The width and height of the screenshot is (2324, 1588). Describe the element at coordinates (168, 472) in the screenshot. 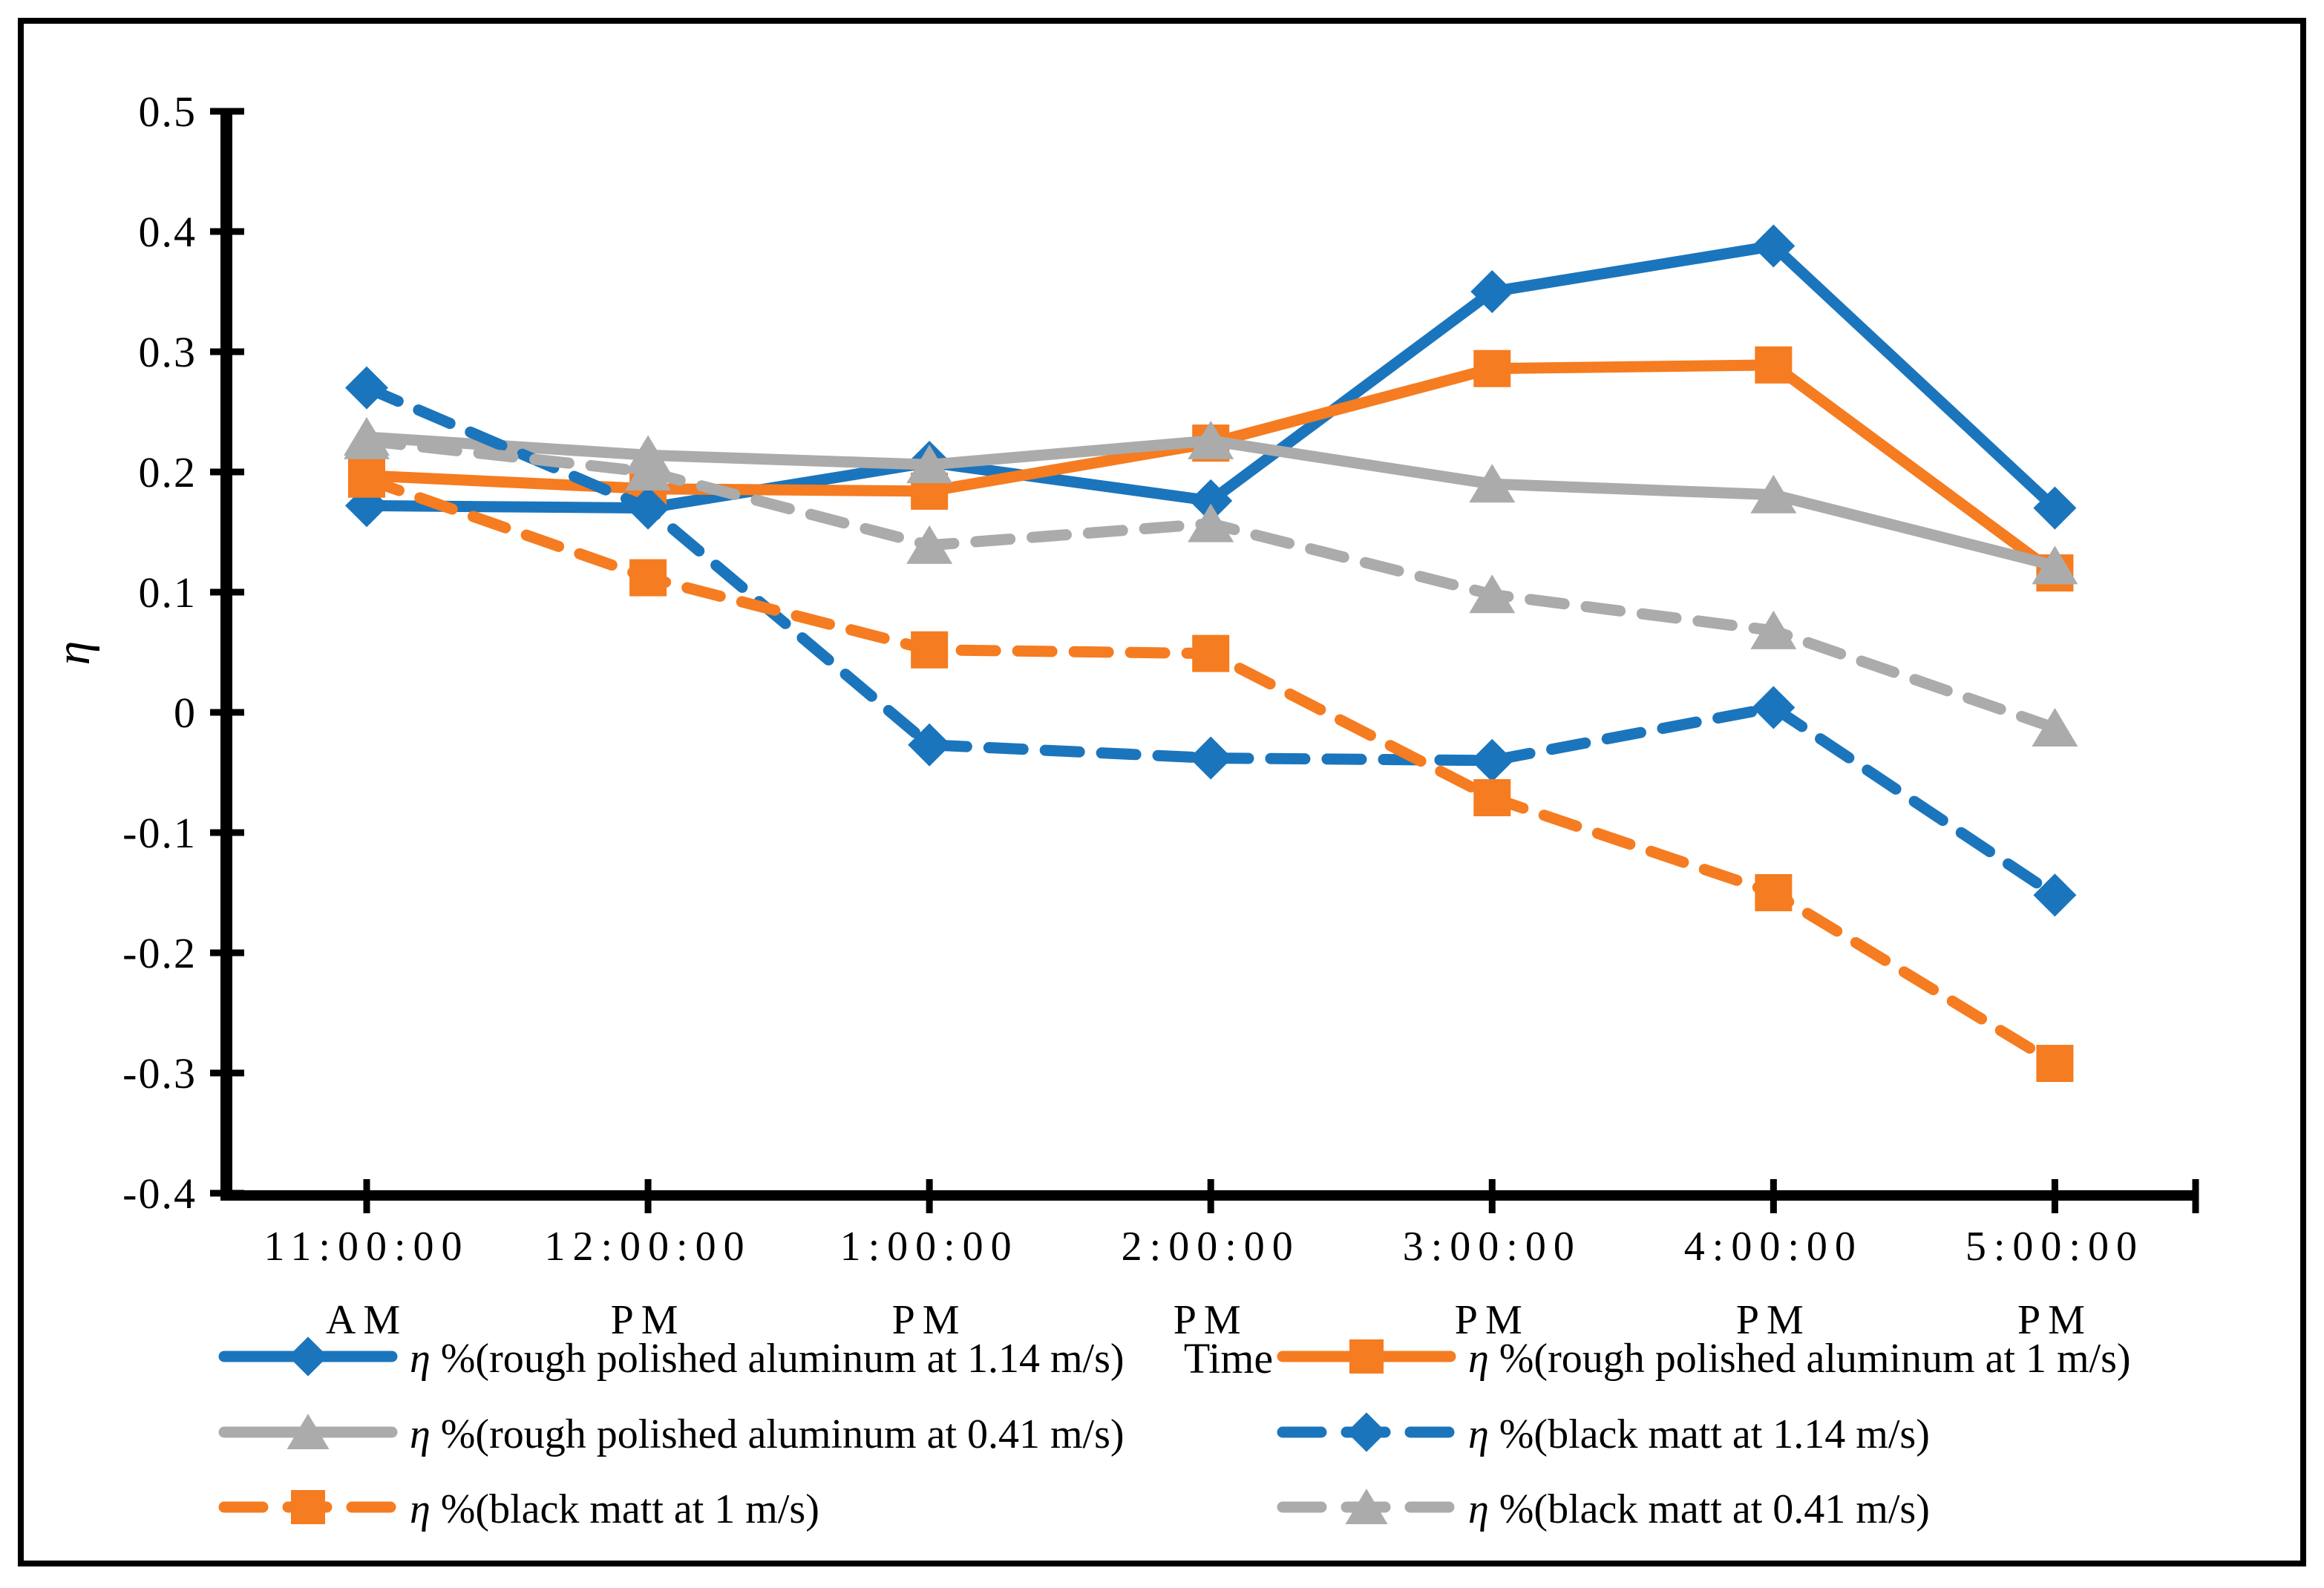

I see `y-tick-label: 0.2` at that location.